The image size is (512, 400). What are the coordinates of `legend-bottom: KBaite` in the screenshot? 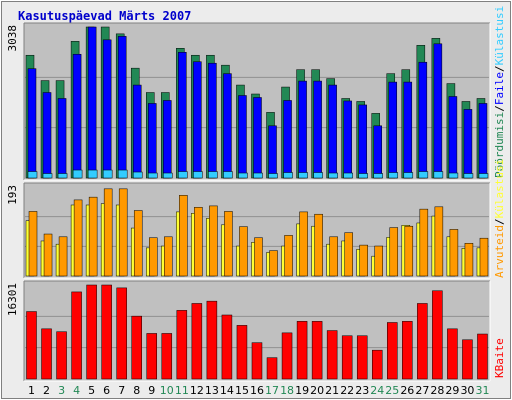 It's located at (499, 358).